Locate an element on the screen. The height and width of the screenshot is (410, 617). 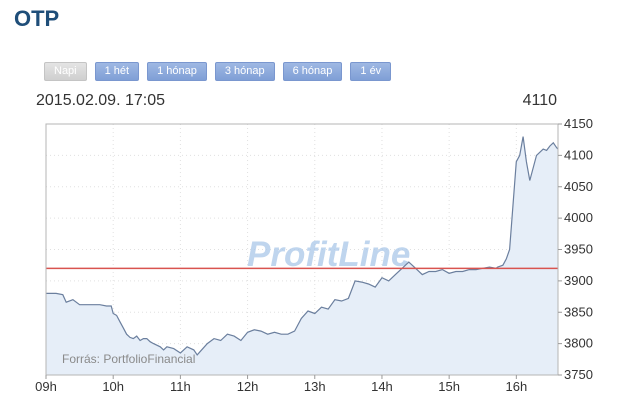
y-tick-label: 3900 is located at coordinates (578, 280).